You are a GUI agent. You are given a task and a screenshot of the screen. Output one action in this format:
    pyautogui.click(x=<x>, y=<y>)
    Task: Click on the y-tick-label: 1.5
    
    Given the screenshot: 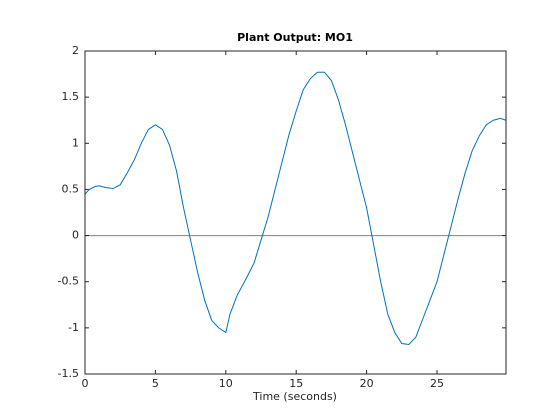 What is the action you would take?
    pyautogui.click(x=71, y=96)
    